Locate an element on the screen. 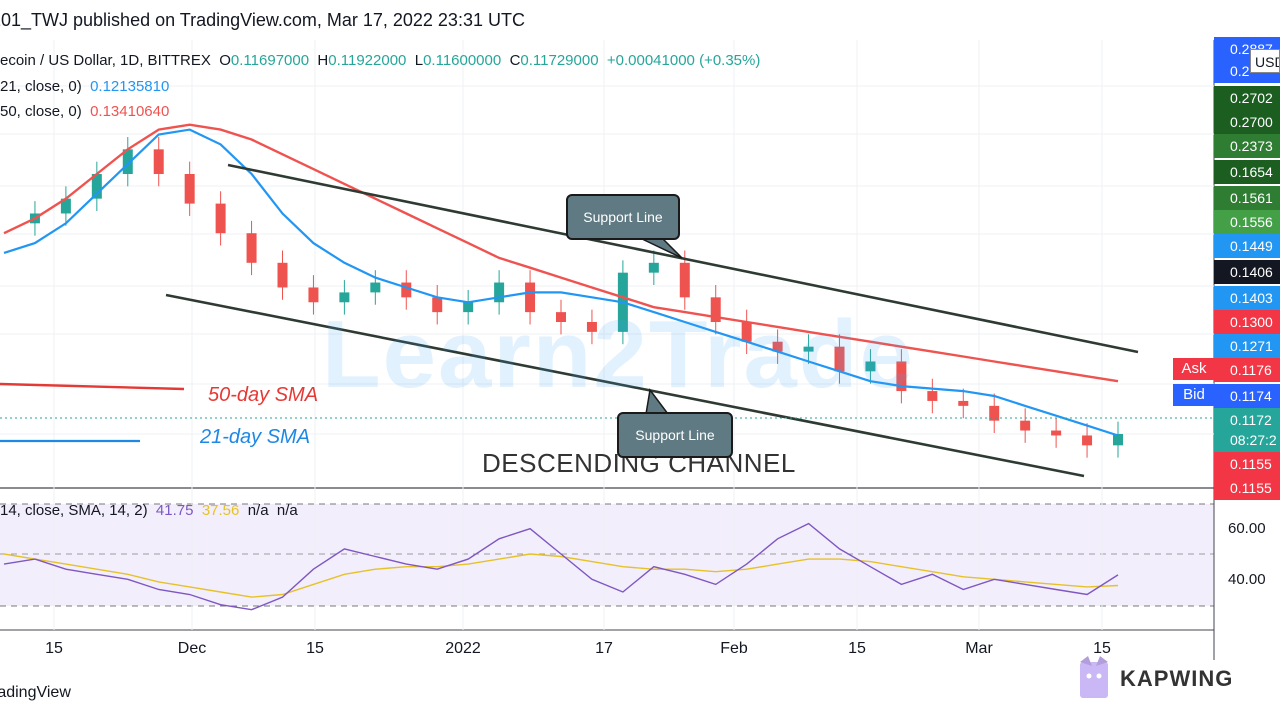 The height and width of the screenshot is (720, 1280). o-value: 0.11697000 is located at coordinates (270, 60).